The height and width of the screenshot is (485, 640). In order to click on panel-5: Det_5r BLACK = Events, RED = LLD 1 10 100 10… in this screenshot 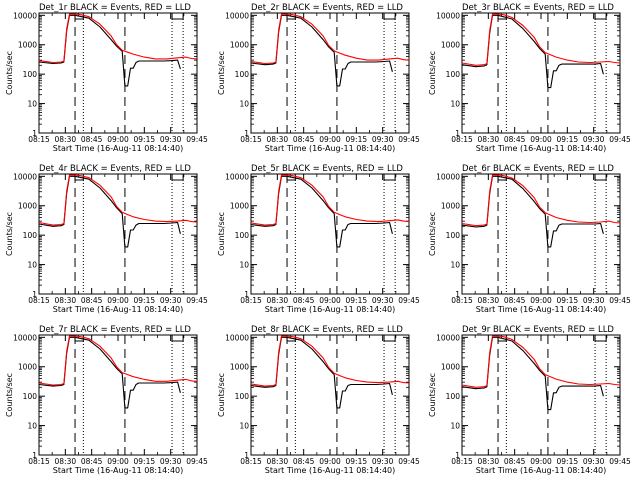, I will do `click(318, 239)`.